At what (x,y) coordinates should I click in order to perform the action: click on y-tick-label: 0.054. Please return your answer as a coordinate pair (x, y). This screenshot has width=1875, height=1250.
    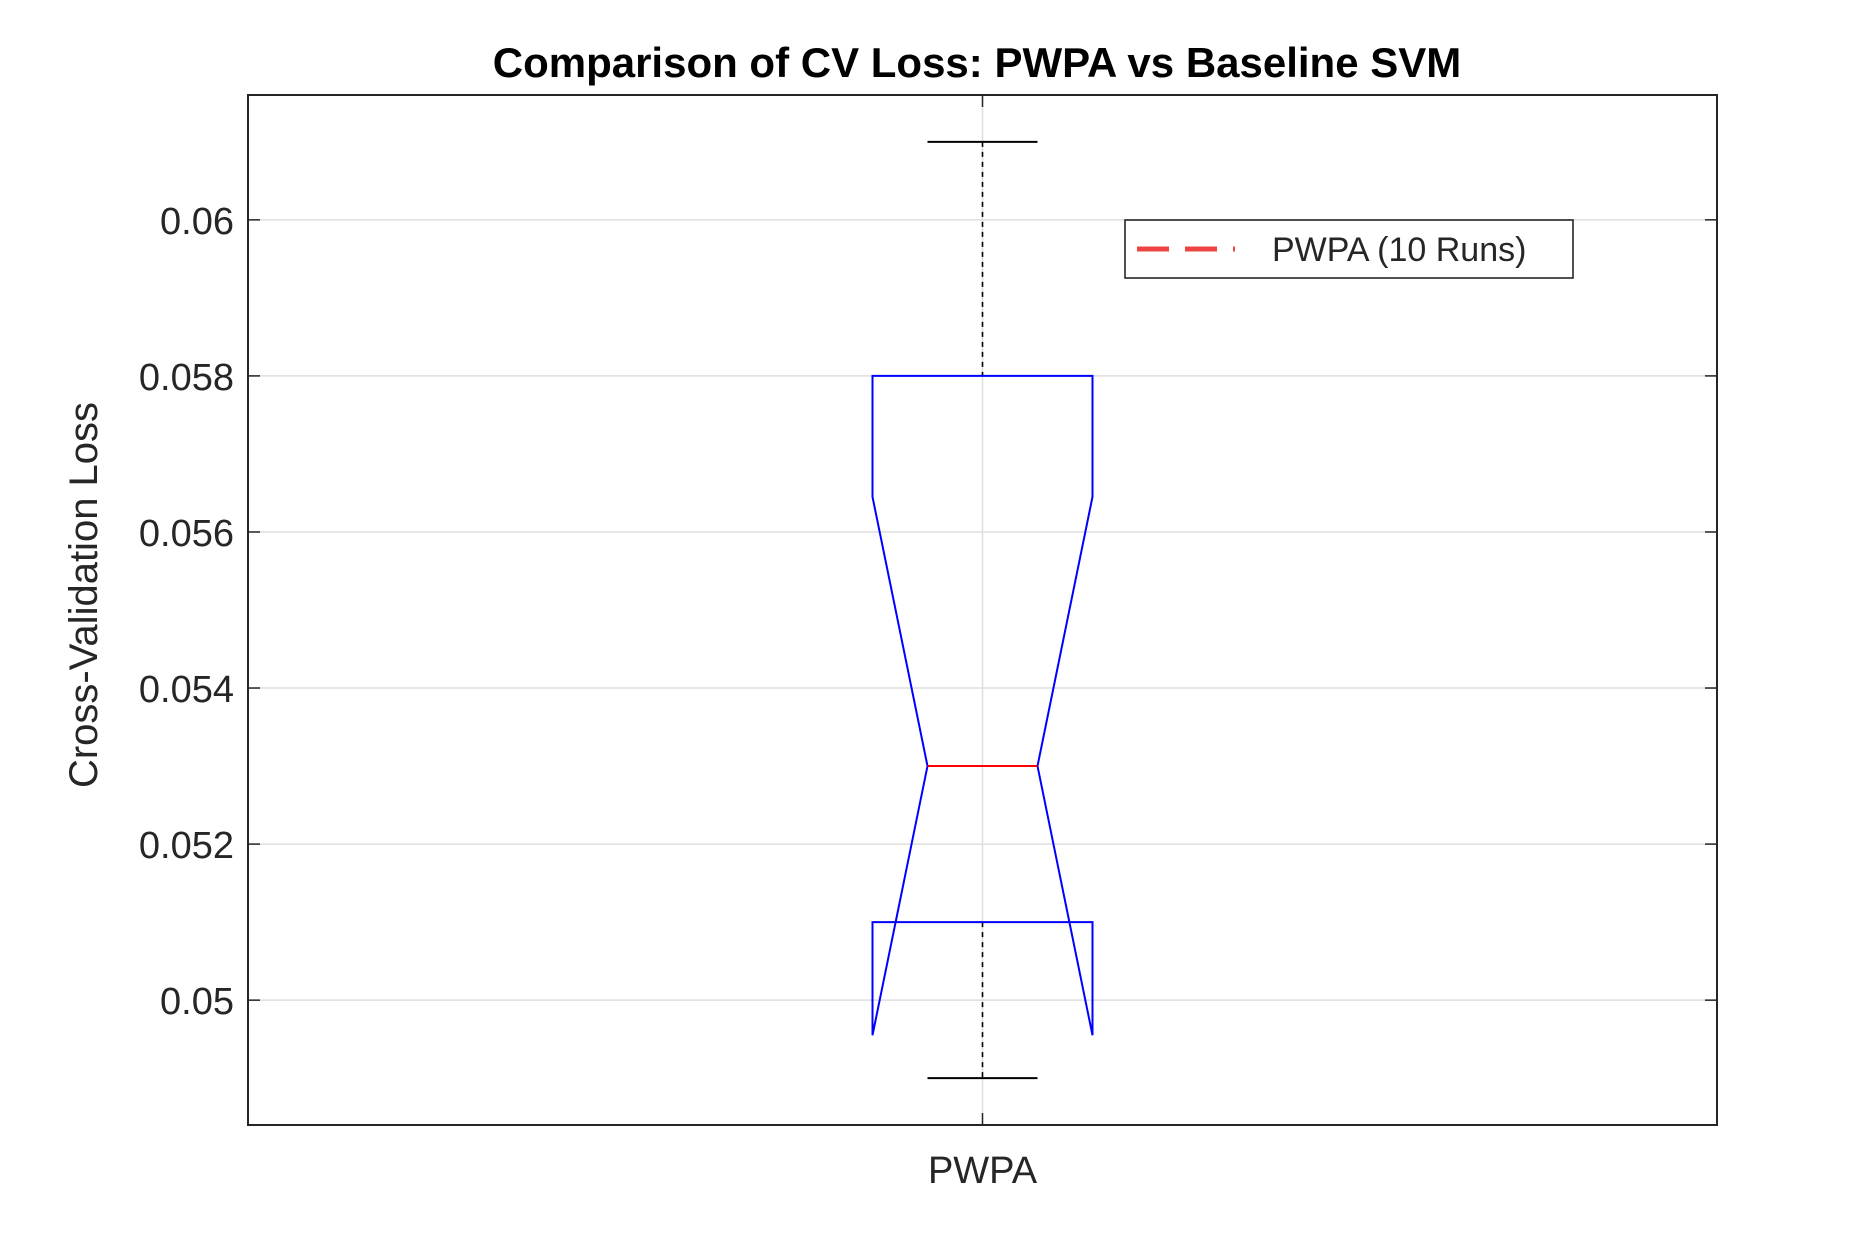
    Looking at the image, I should click on (186, 690).